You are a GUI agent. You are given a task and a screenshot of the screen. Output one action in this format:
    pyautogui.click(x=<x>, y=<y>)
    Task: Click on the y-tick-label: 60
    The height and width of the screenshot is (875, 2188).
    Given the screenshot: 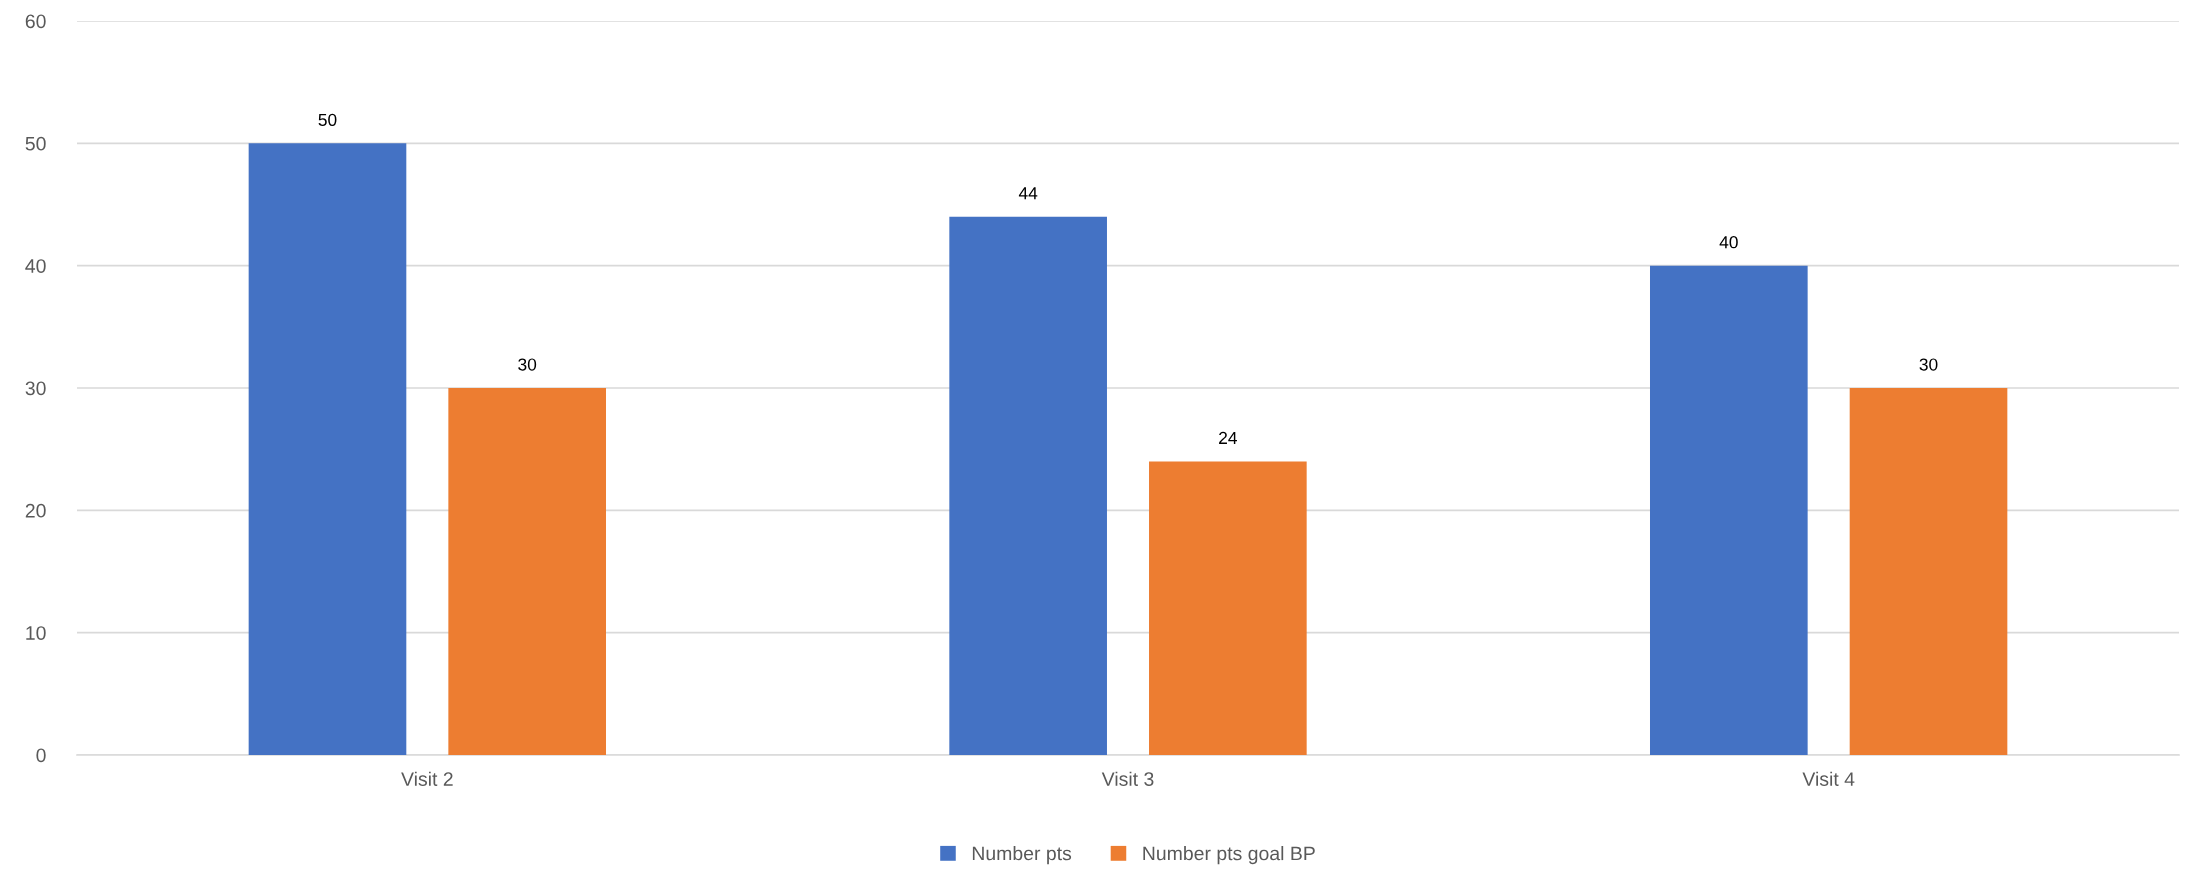 What is the action you would take?
    pyautogui.click(x=35, y=21)
    